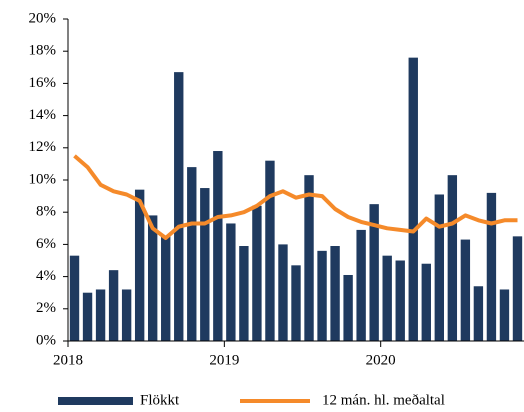 The width and height of the screenshot is (524, 412). I want to click on y-tick-label: 20%, so click(43, 18).